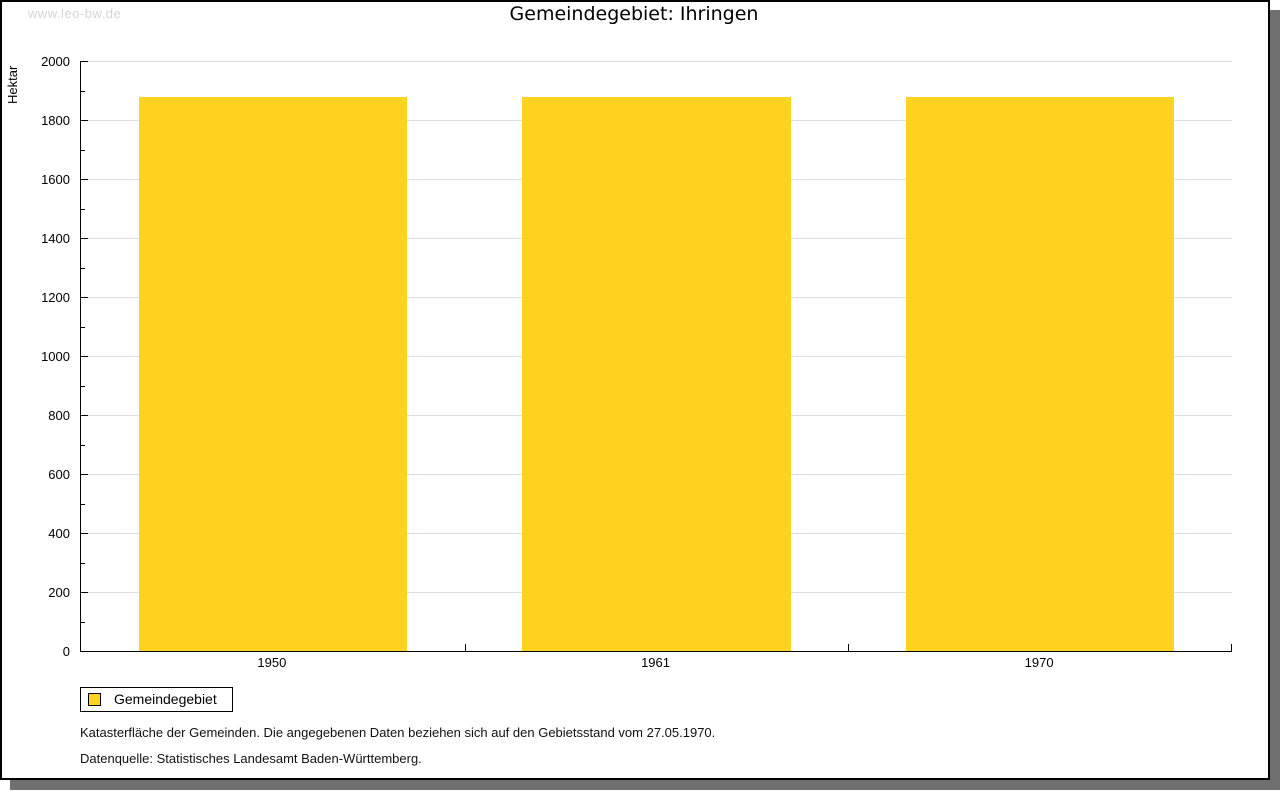 The width and height of the screenshot is (1280, 791). What do you see at coordinates (656, 374) in the screenshot?
I see `bar-1961` at bounding box center [656, 374].